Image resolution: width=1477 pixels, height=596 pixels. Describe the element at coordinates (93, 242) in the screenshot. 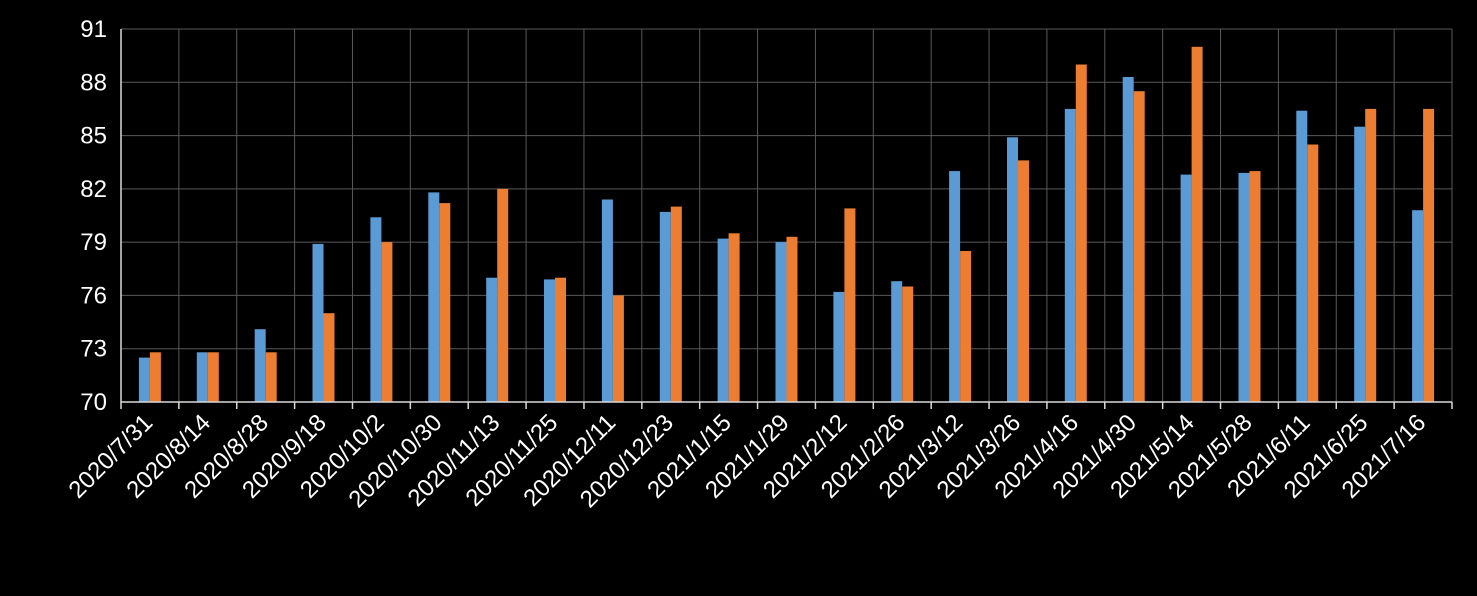

I see `y-tick-label: 79` at that location.